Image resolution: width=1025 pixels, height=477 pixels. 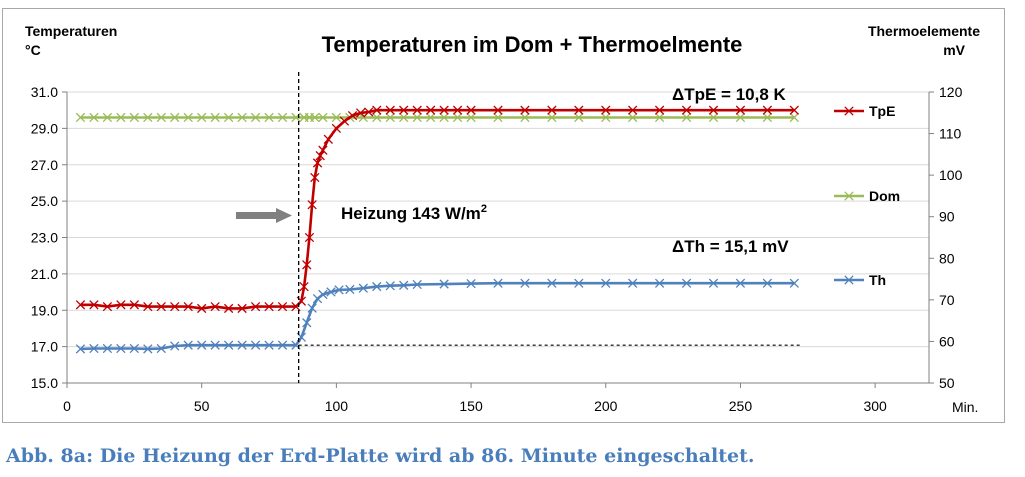 I want to click on x-tick-label: 100, so click(x=337, y=406).